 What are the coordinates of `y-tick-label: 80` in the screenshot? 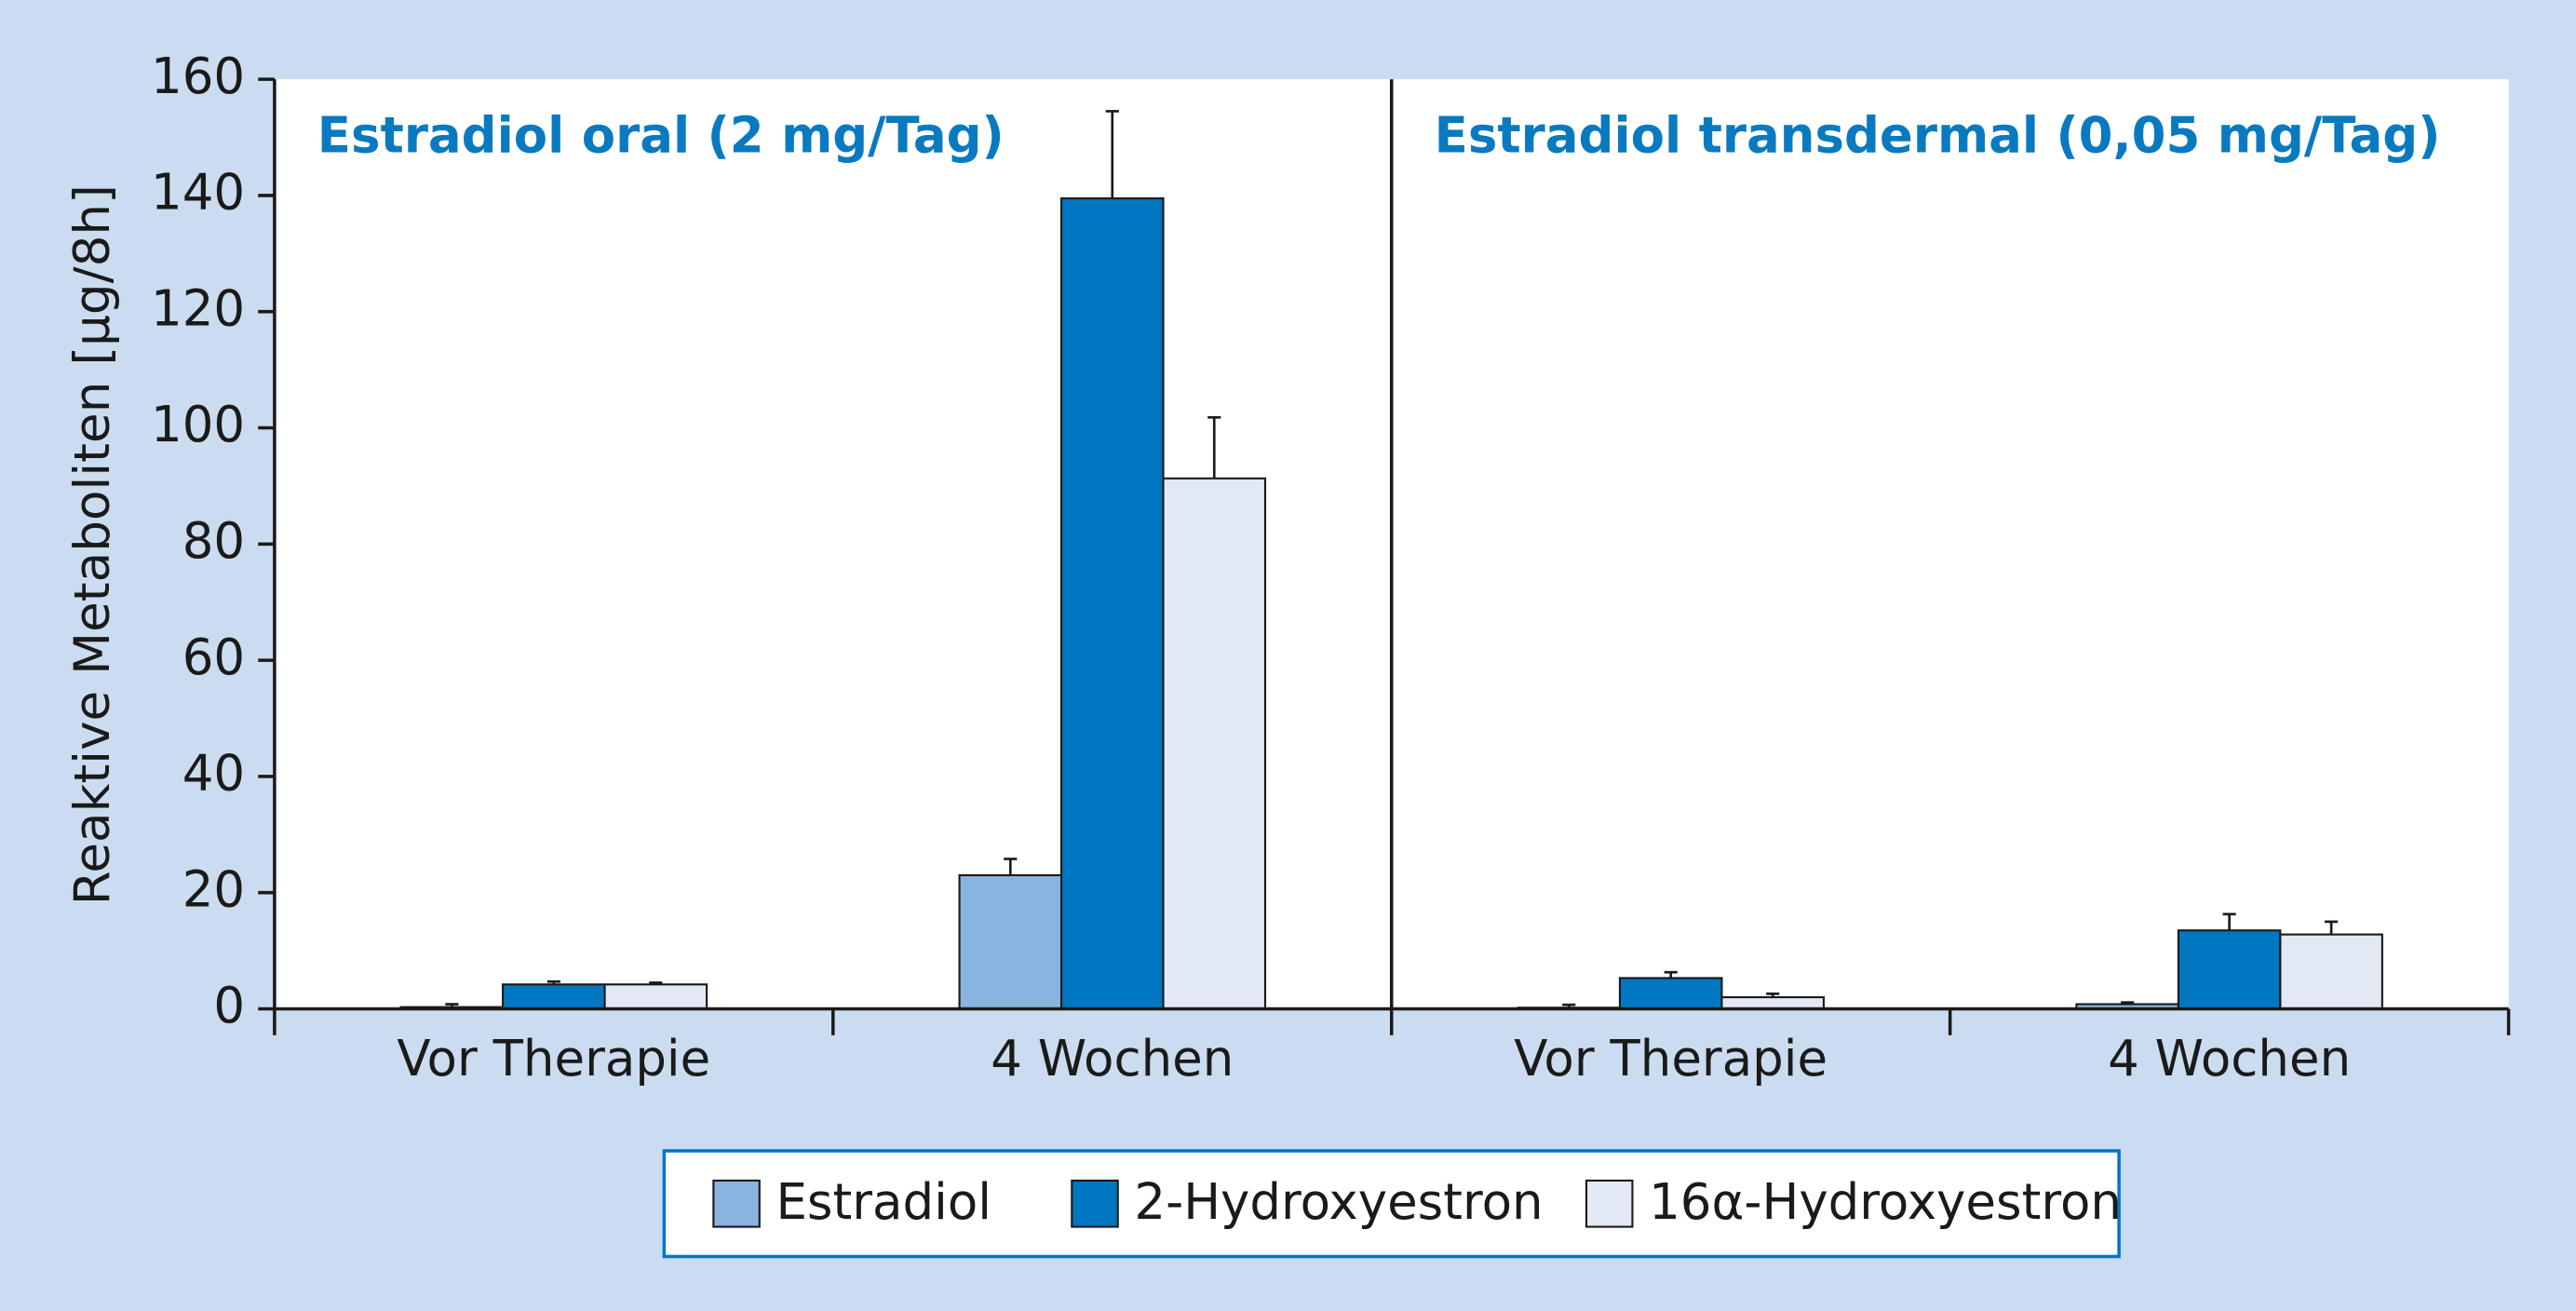 It's located at (213, 541).